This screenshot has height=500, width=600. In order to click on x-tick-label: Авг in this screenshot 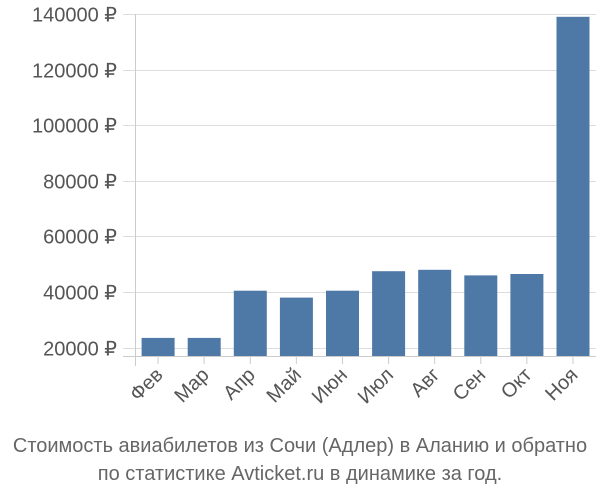, I will do `click(426, 383)`.